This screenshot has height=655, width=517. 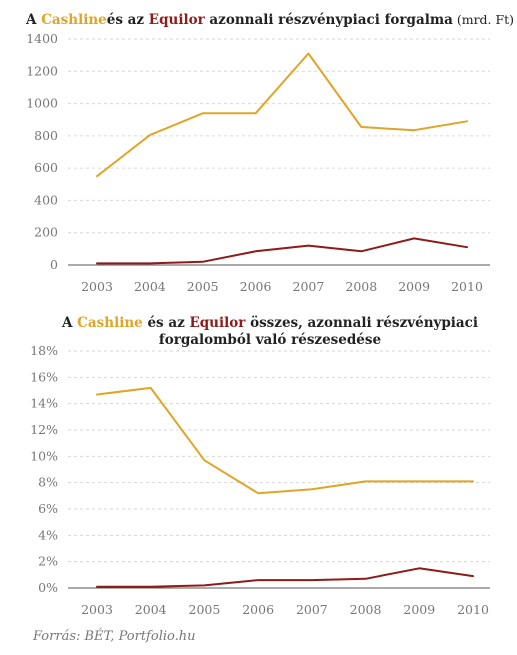 I want to click on y-tick-label: 10%, so click(x=44, y=455).